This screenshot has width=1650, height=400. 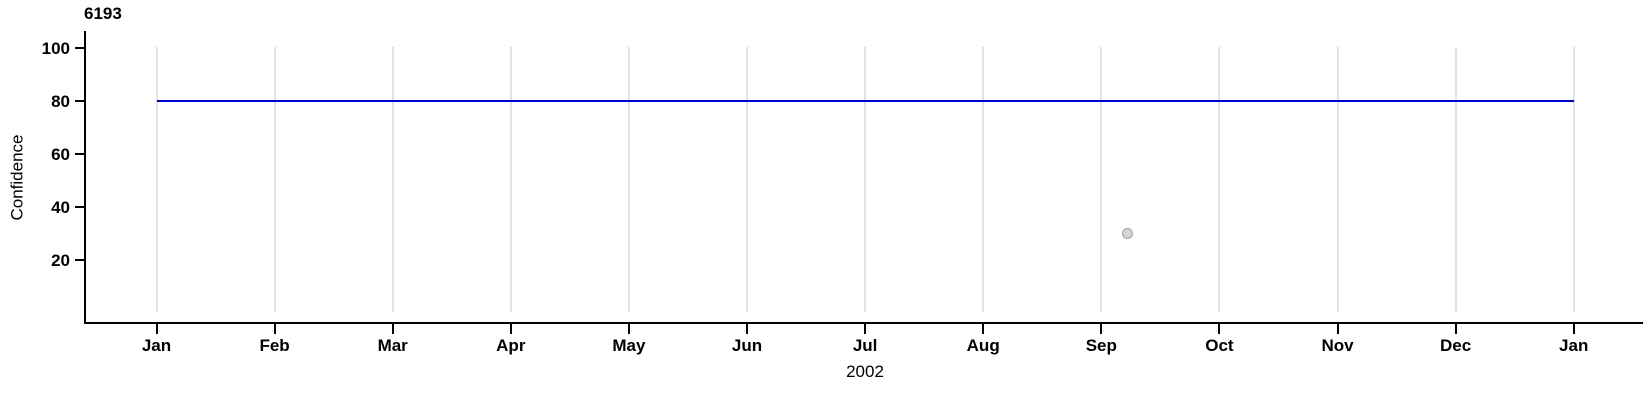 I want to click on x-tick-label: Apr, so click(x=511, y=345).